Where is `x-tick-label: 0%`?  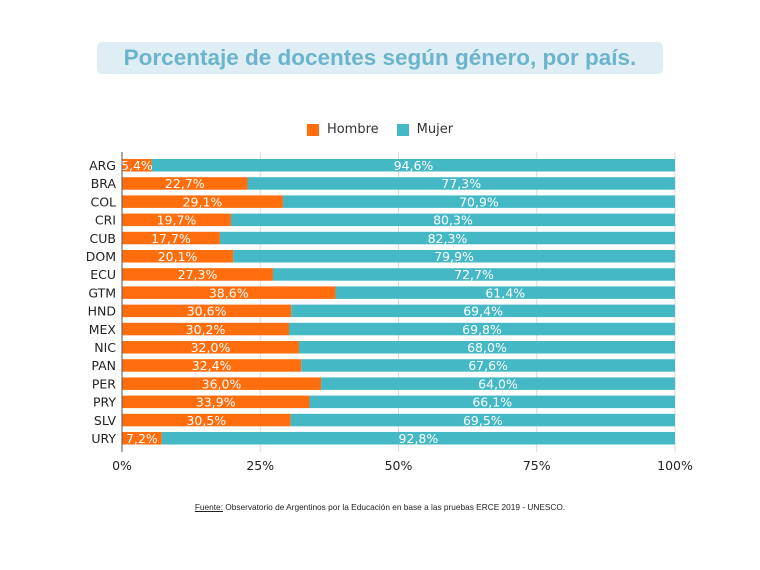 x-tick-label: 0% is located at coordinates (122, 465).